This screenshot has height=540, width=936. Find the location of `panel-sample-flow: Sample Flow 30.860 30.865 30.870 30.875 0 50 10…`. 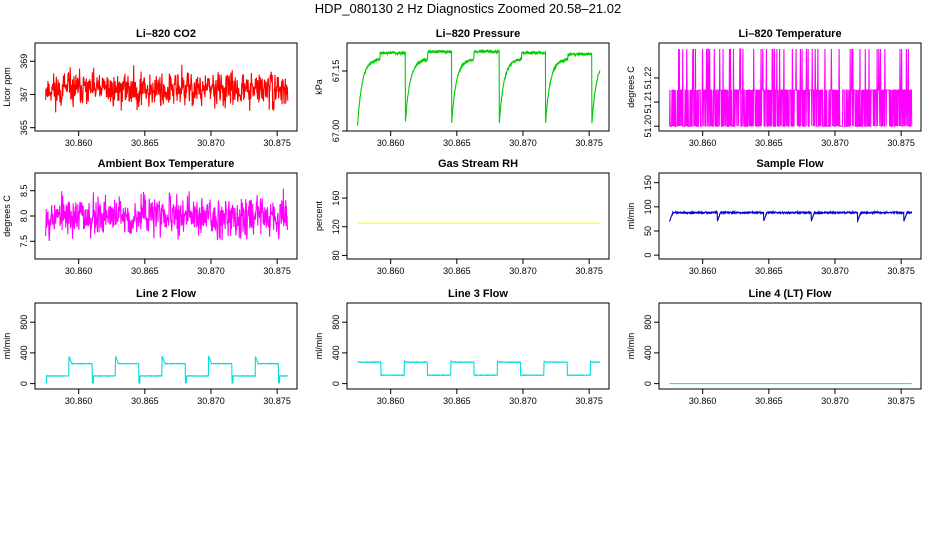

panel-sample-flow: Sample Flow 30.860 30.865 30.870 30.875 0 50 10… is located at coordinates (774, 217).